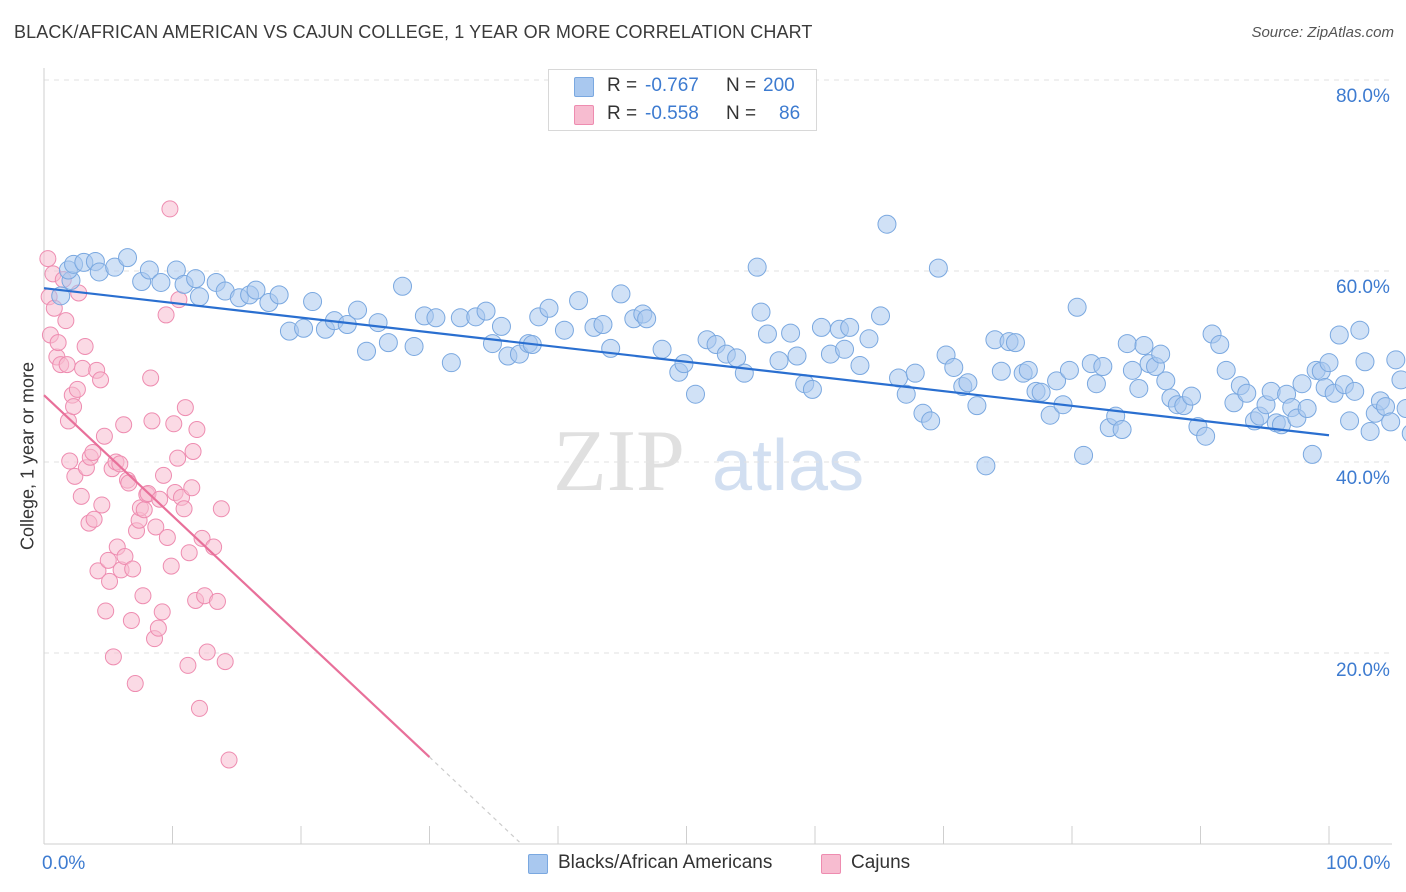  What do you see at coordinates (788, 466) in the screenshot?
I see `watermark-atlas: atlas` at bounding box center [788, 466].